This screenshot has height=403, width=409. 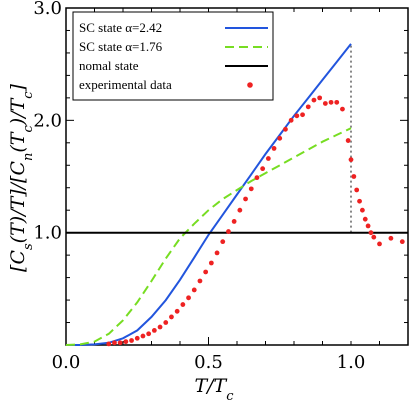 What do you see at coordinates (208, 362) in the screenshot?
I see `x-tick-label: 0.5` at bounding box center [208, 362].